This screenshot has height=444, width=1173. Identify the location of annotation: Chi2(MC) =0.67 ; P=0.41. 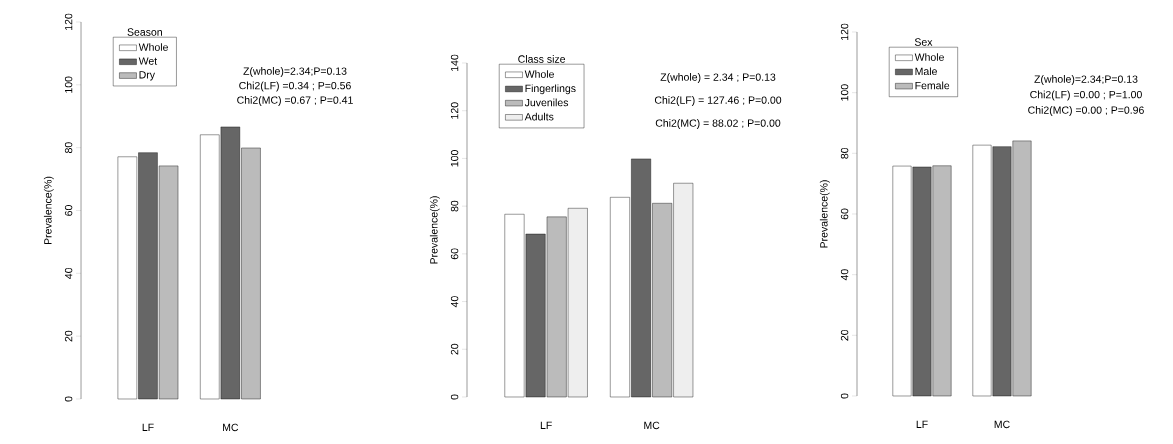
(295, 101).